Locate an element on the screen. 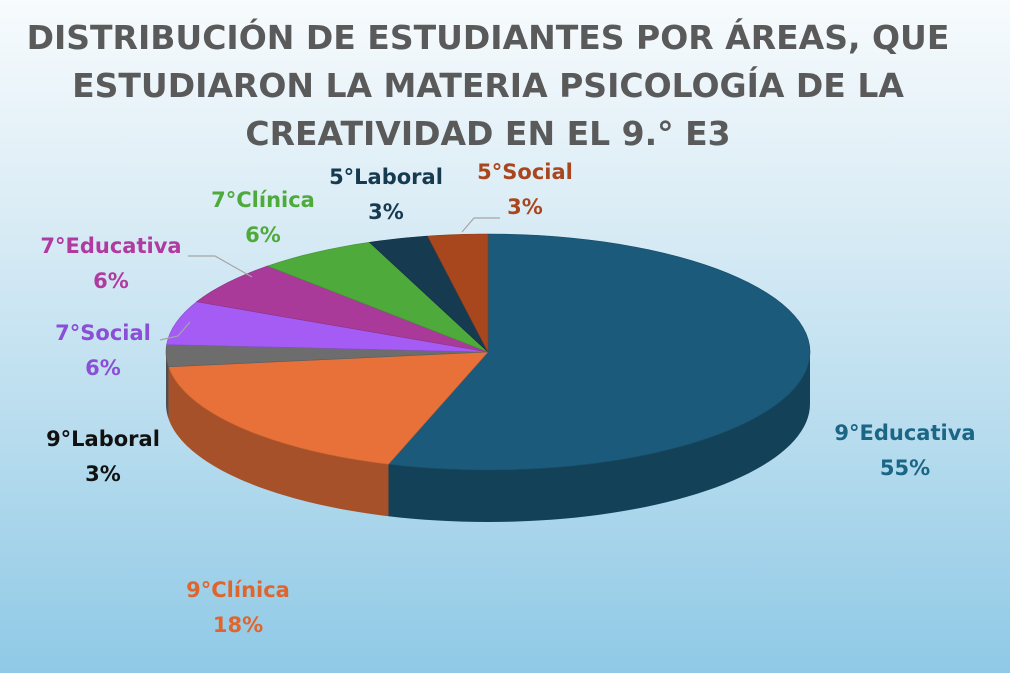  data-label-name-9-cl-nica: 9°Clínica is located at coordinates (238, 590).